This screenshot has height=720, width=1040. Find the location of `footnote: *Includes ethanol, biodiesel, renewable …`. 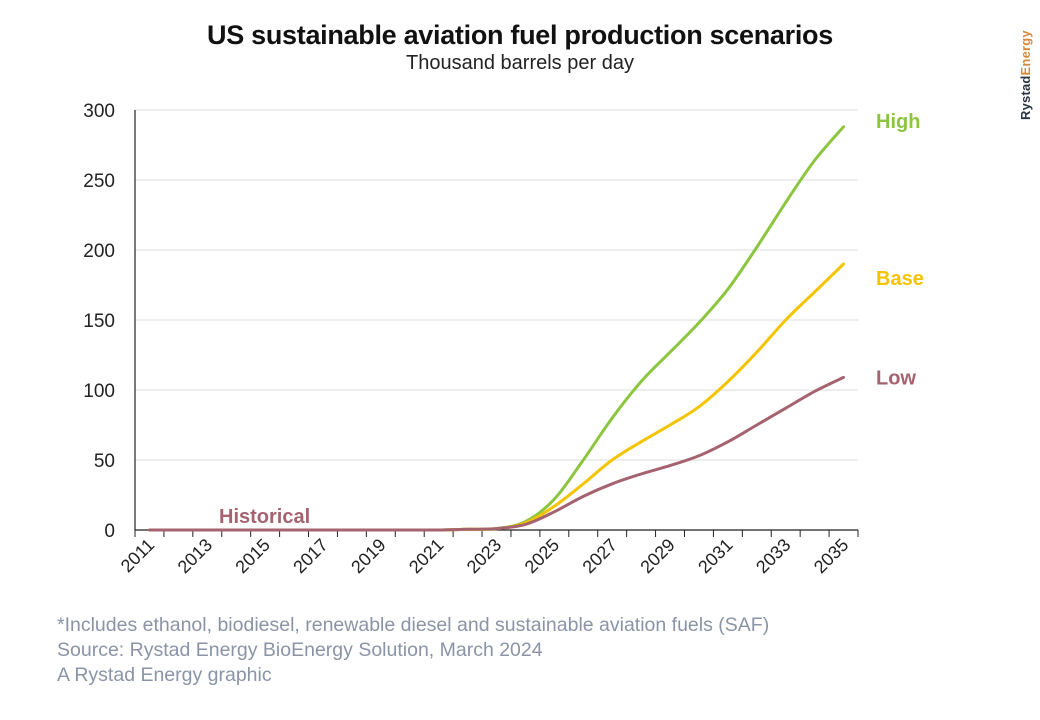

footnote: *Includes ethanol, biodiesel, renewable … is located at coordinates (413, 625).